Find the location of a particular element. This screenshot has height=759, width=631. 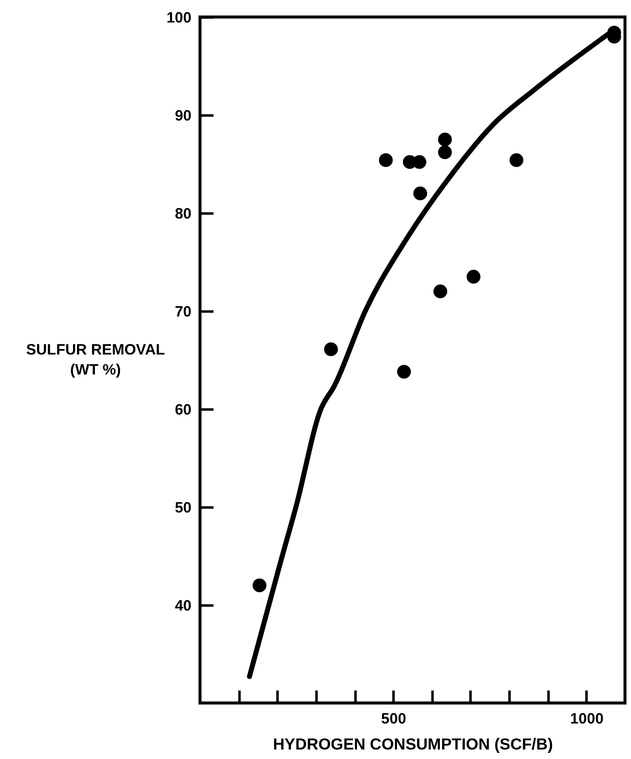

y-tick-label: 80 is located at coordinates (183, 214).